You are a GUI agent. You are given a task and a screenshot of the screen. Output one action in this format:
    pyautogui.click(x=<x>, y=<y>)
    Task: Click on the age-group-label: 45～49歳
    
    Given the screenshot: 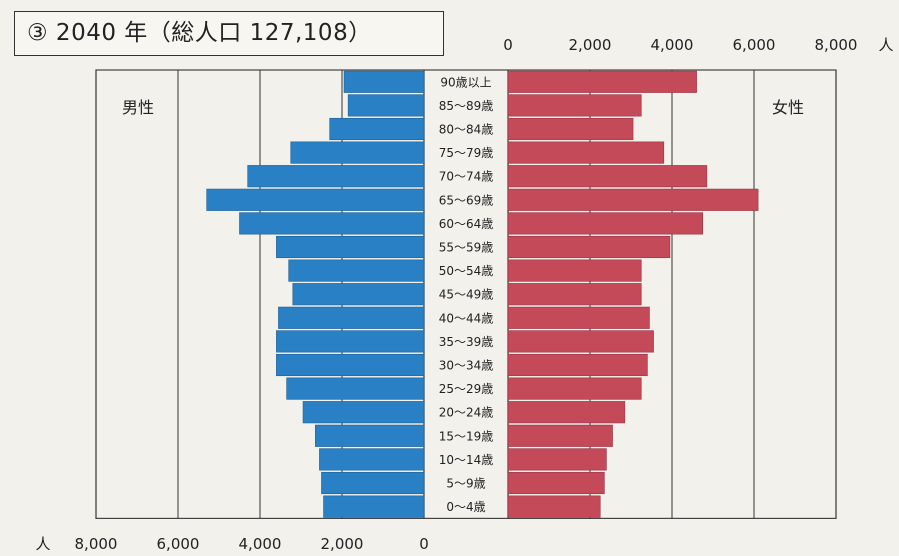 What is the action you would take?
    pyautogui.click(x=466, y=295)
    